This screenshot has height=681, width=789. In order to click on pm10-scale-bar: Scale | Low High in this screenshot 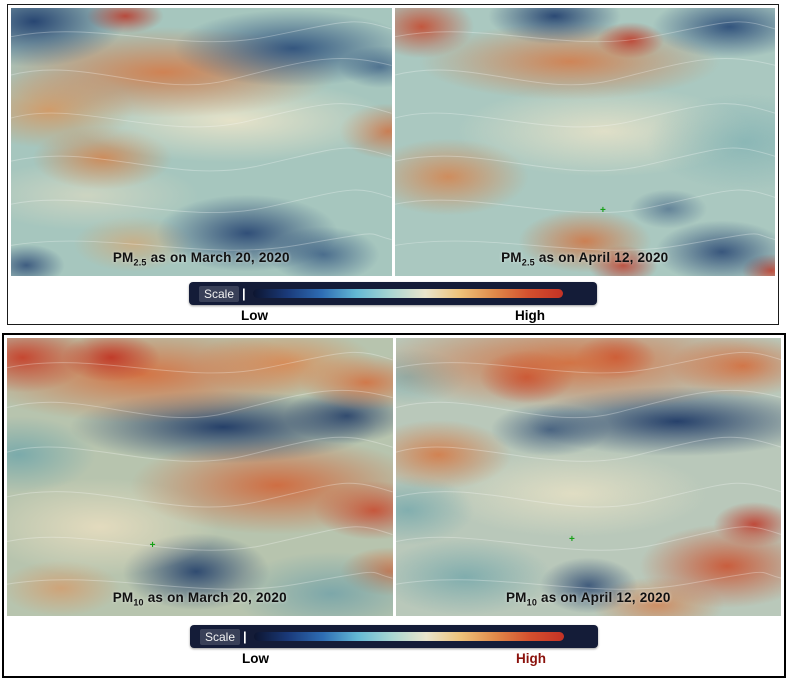, I will do `click(394, 645)`.